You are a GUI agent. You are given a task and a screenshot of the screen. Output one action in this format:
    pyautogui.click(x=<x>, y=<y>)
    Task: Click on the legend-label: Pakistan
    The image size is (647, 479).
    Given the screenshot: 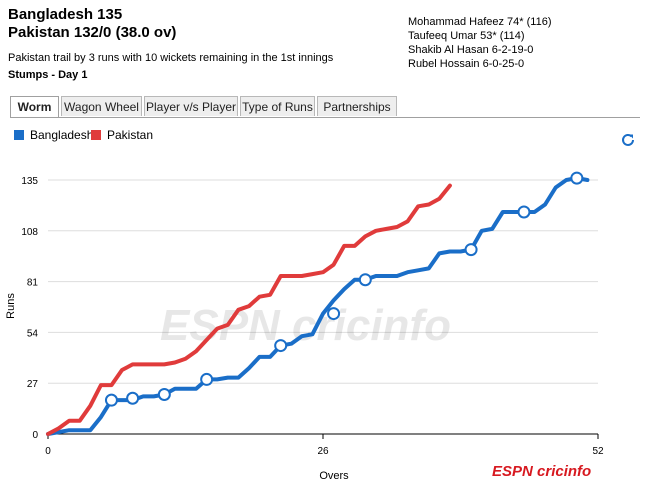 What is the action you would take?
    pyautogui.click(x=130, y=135)
    